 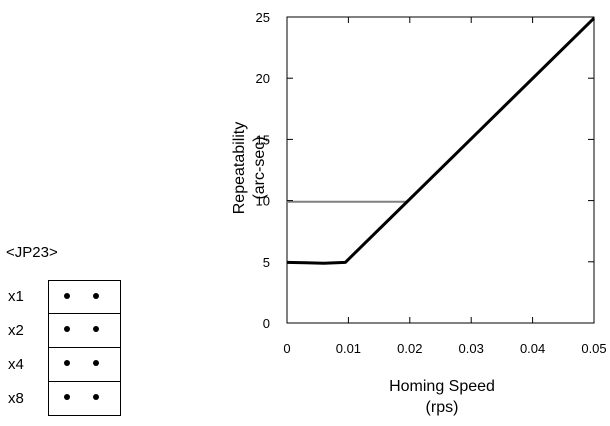 What do you see at coordinates (442, 386) in the screenshot?
I see `x-axis-label: Homing Speed` at bounding box center [442, 386].